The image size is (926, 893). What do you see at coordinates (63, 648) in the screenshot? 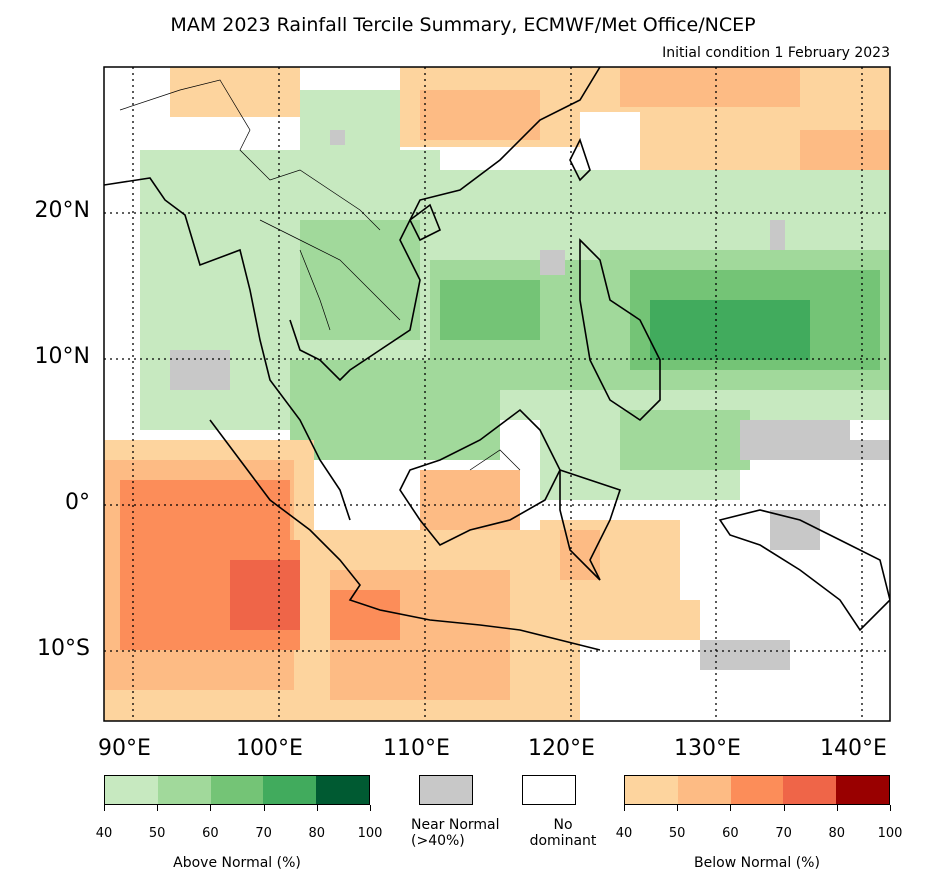
I see `lat-label-10s: 10°S` at bounding box center [63, 648].